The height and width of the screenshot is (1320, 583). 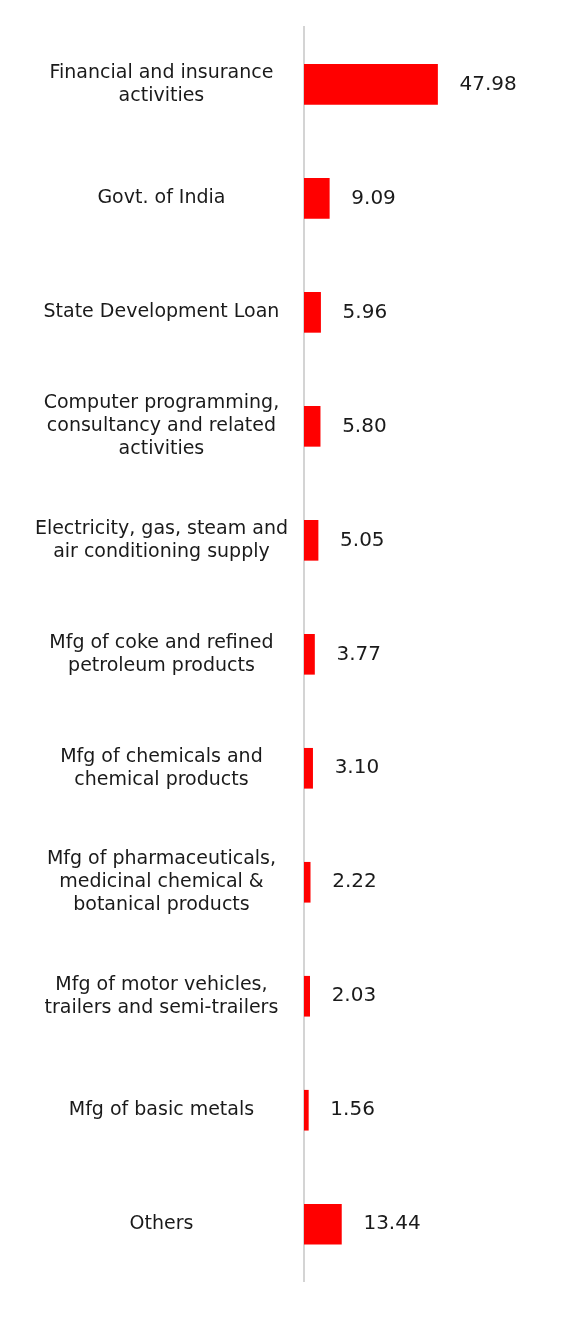 What do you see at coordinates (161, 766) in the screenshot?
I see `y-tick-label: Mfg of chemicals and chemical products` at bounding box center [161, 766].